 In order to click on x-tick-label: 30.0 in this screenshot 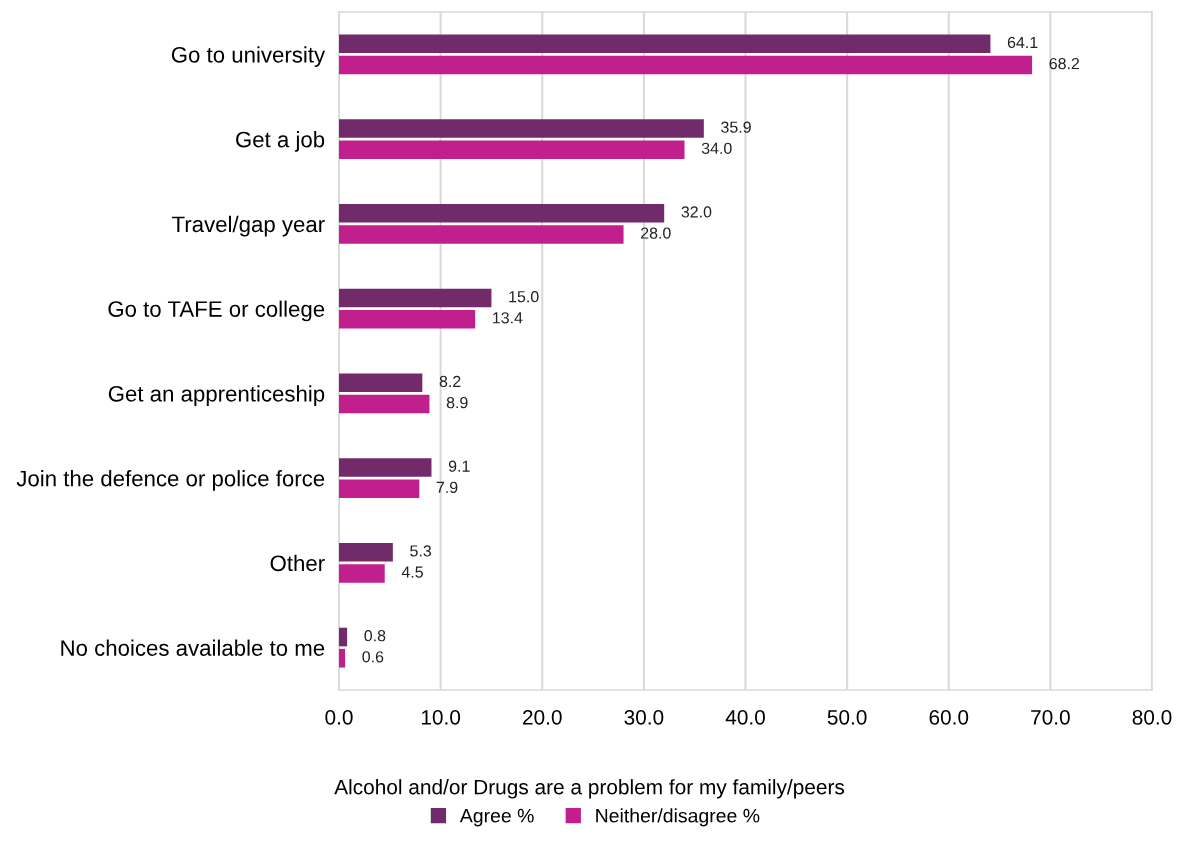, I will do `click(644, 717)`.